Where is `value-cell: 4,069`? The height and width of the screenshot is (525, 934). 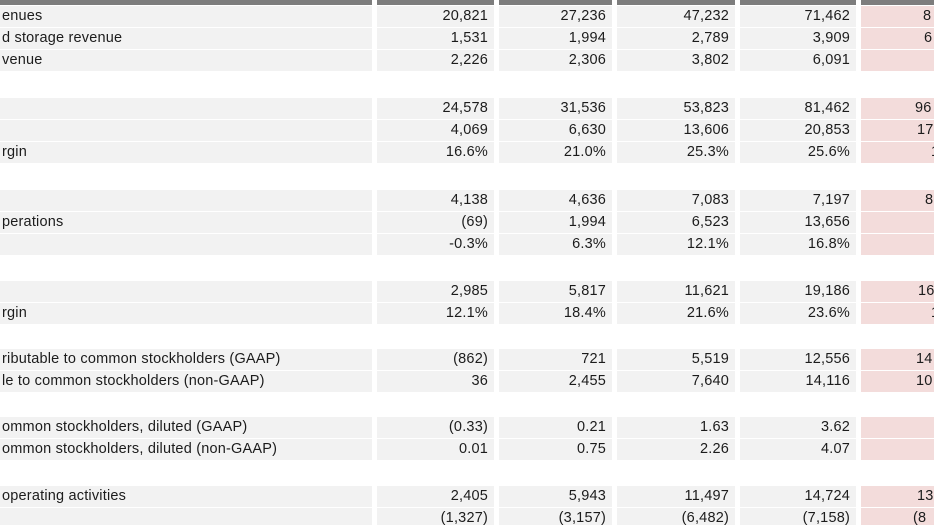 value-cell: 4,069 is located at coordinates (435, 130).